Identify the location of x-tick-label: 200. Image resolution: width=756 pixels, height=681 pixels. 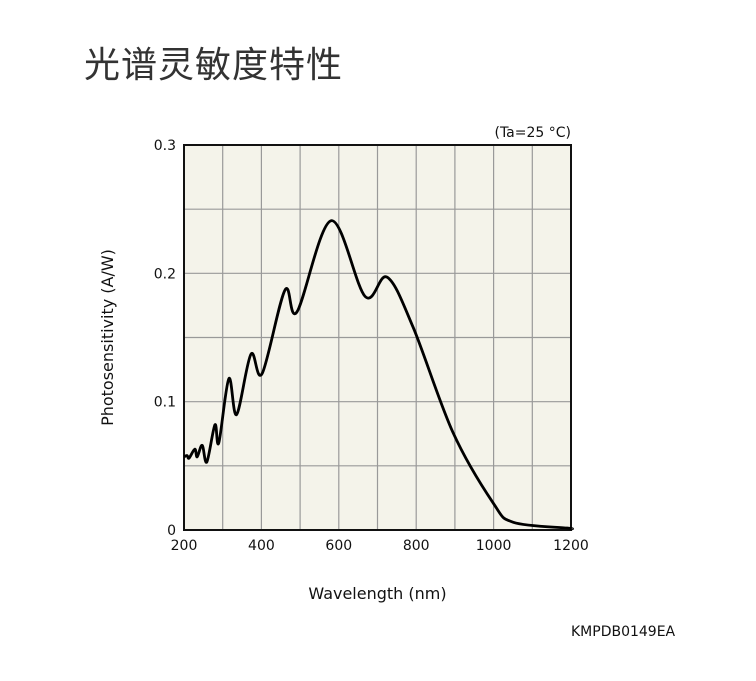
(184, 546).